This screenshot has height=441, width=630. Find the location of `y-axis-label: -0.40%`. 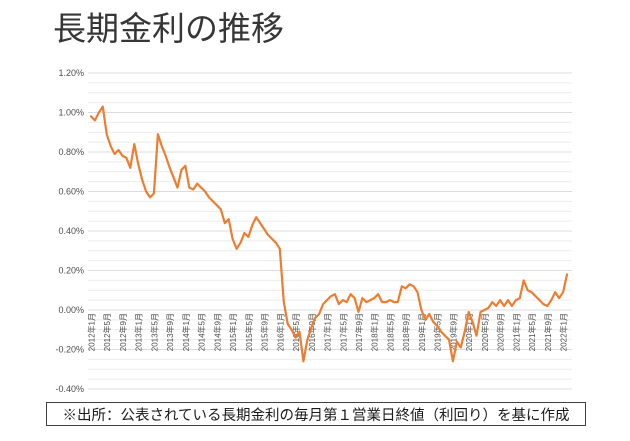

y-axis-label: -0.40% is located at coordinates (69, 389).